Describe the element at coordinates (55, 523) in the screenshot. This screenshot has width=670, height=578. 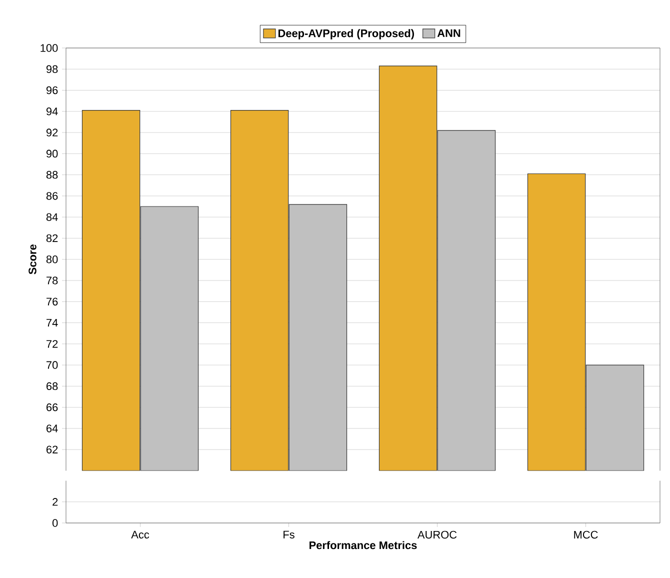
I see `y-tick-label: 0` at that location.